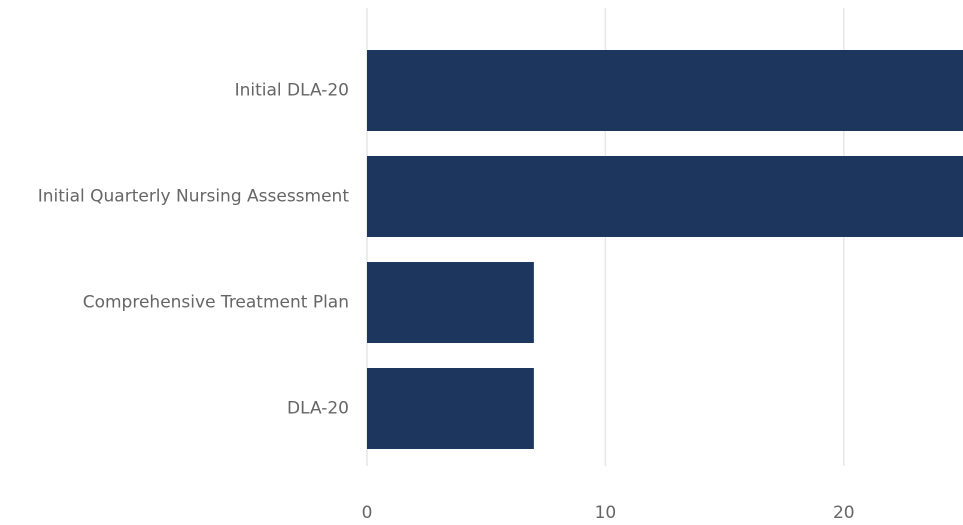 The height and width of the screenshot is (525, 963). I want to click on y-tick-label: Comprehensive Treatment Plan, so click(216, 303).